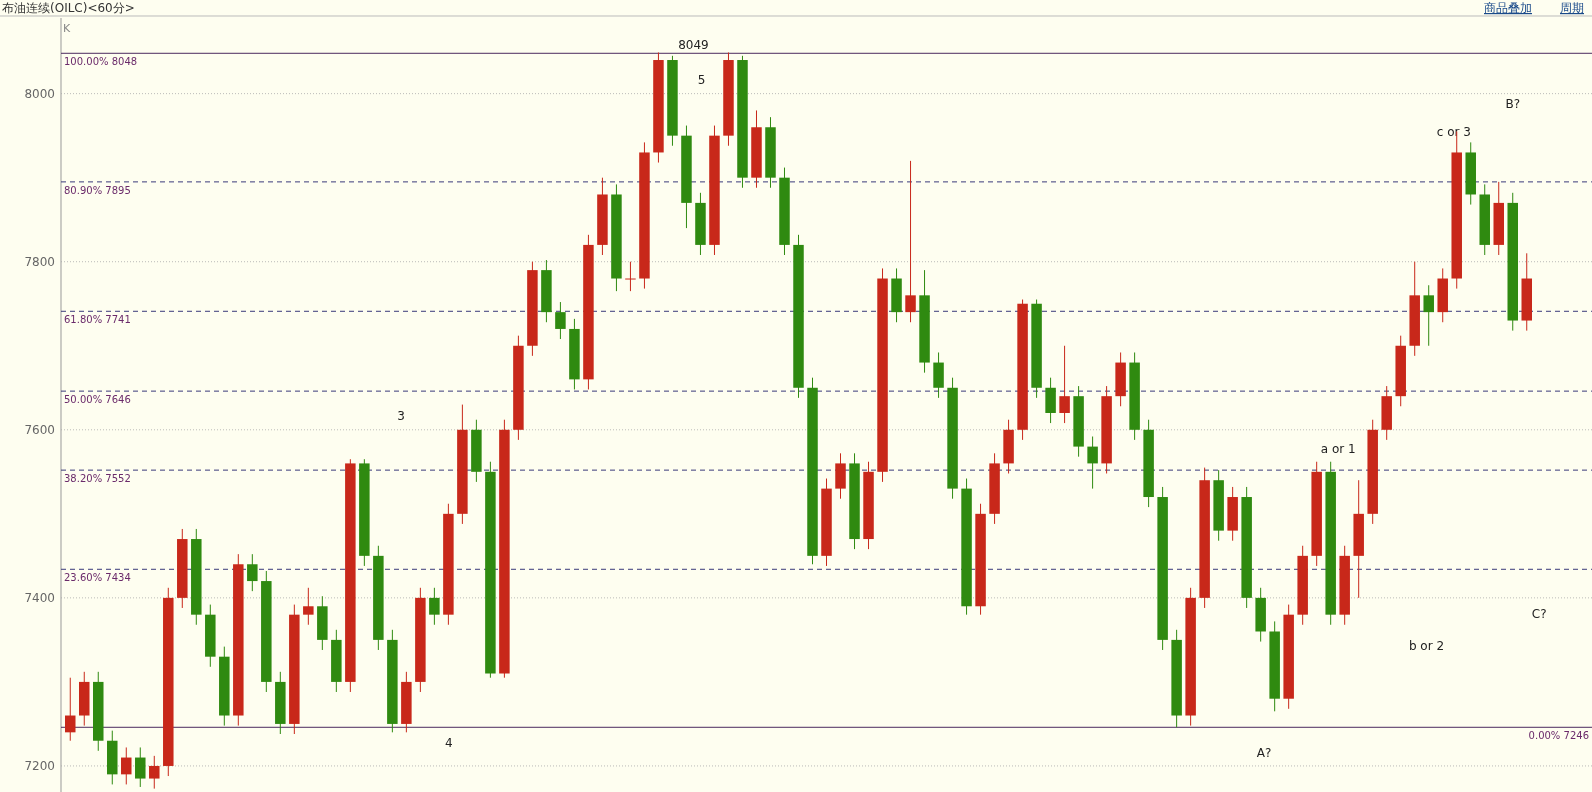 The height and width of the screenshot is (792, 1592). I want to click on ref-line-label: 100.00% 8048, so click(101, 62).